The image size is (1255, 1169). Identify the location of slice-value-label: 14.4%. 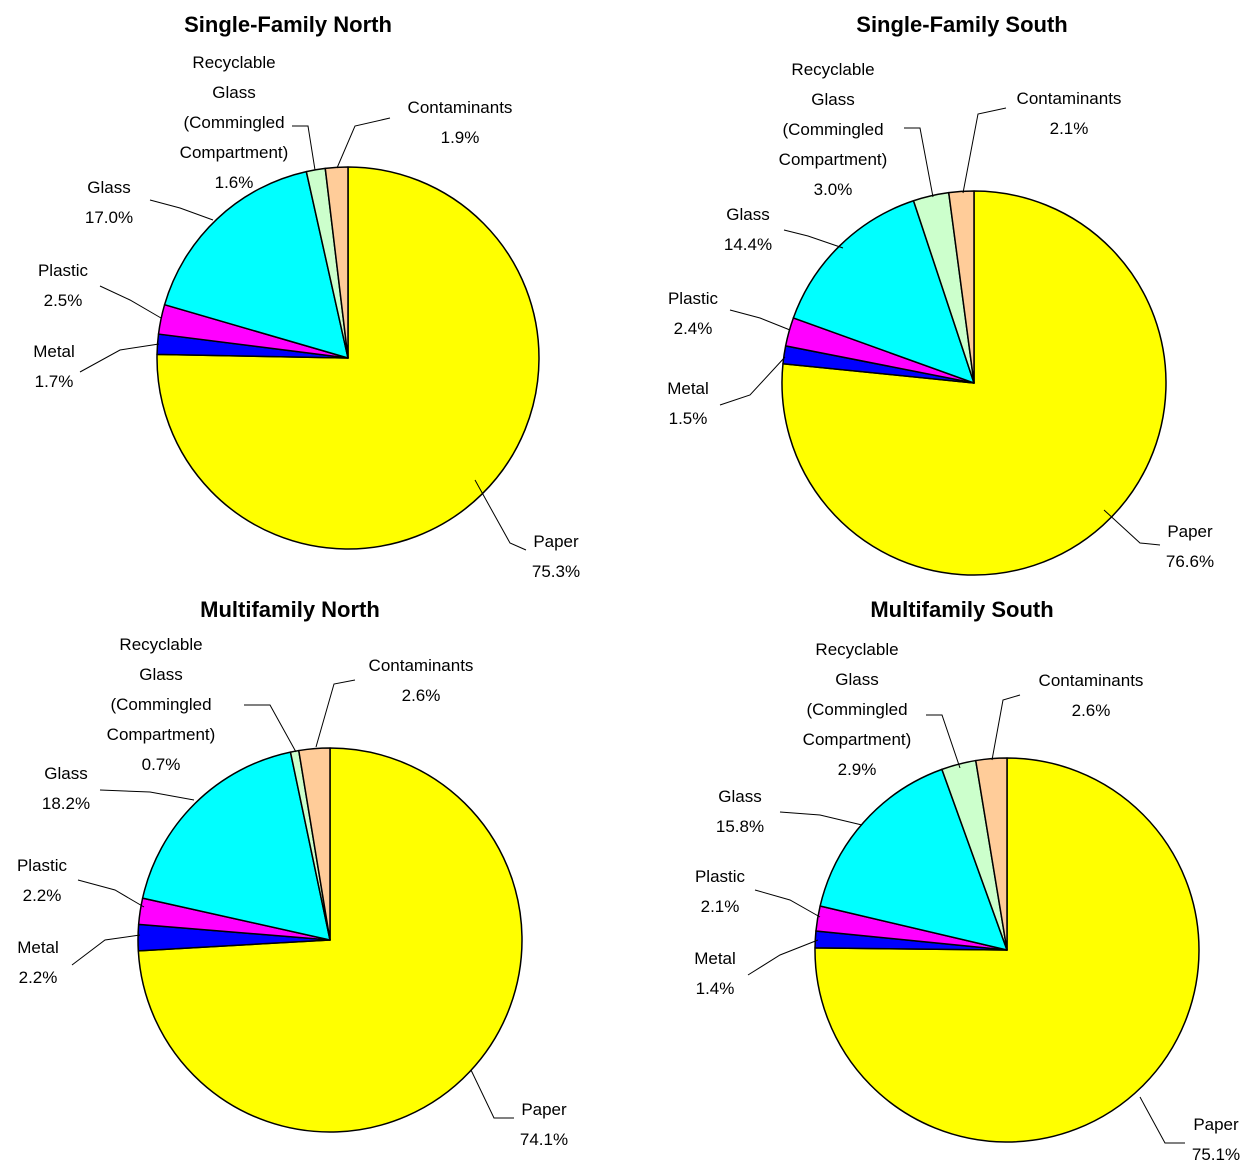
(748, 244).